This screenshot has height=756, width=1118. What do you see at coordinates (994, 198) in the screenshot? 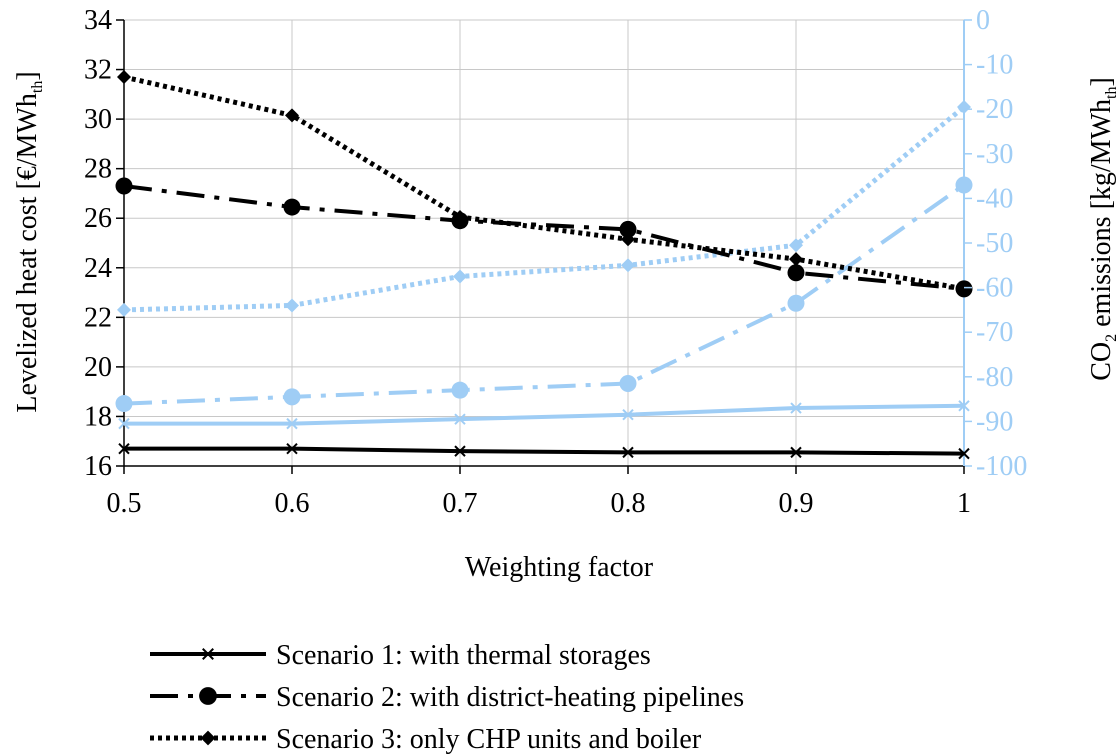
I see `y-right-tick-label: -40` at bounding box center [994, 198].